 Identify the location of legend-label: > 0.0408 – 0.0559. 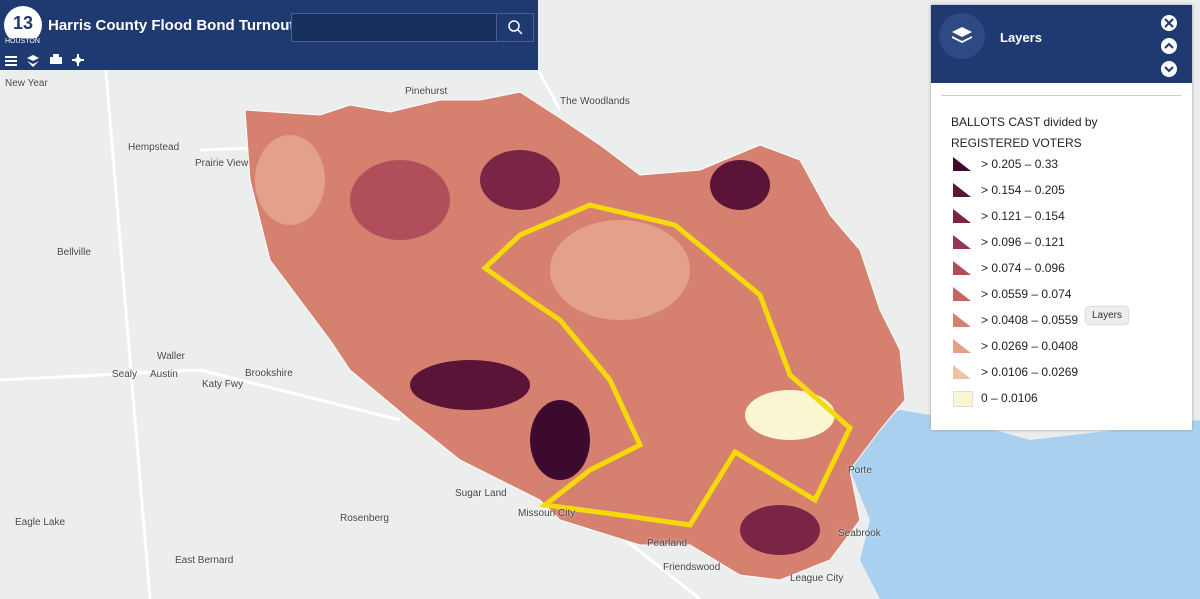
(1030, 320).